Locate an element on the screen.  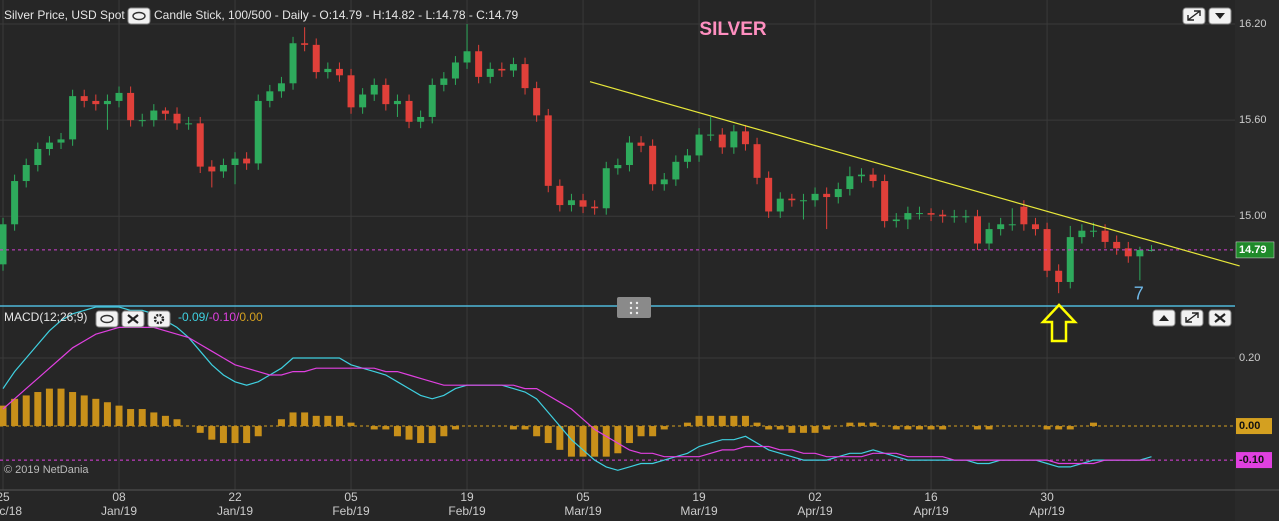
close-icon is located at coordinates (133, 319).